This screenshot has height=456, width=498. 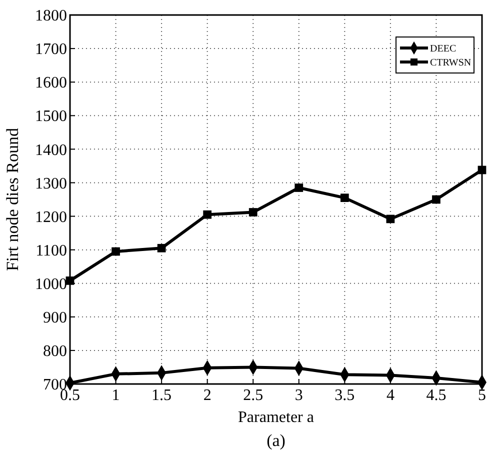 I want to click on x-tick-label: 2.5, so click(x=253, y=395).